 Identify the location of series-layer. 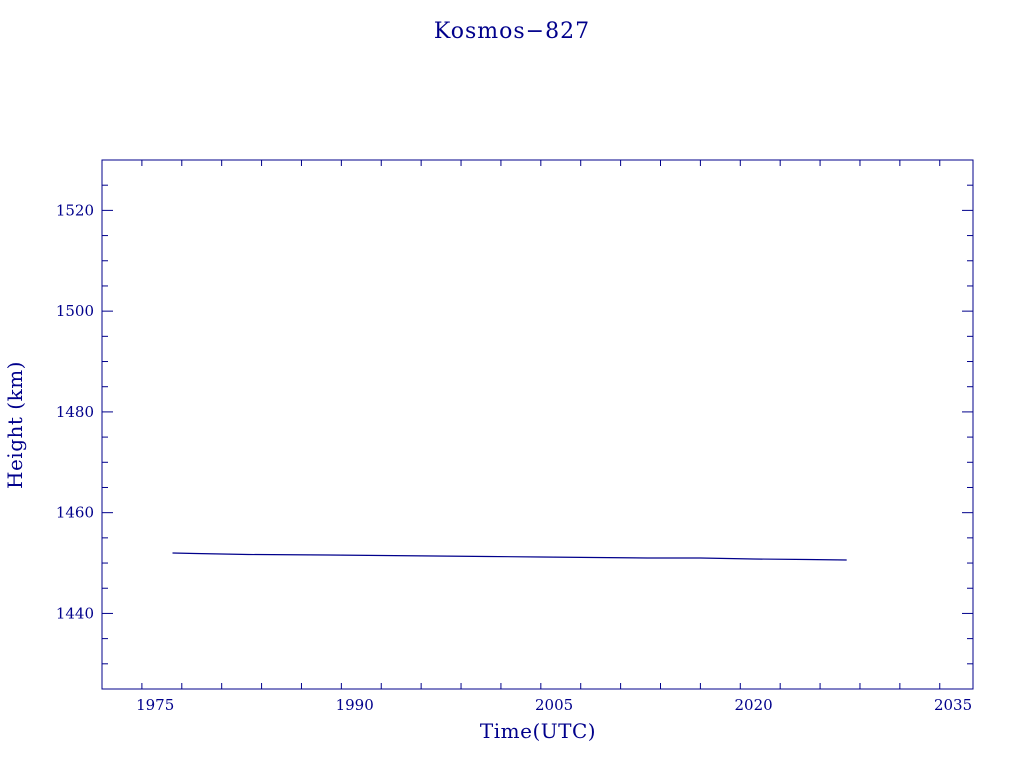
(509, 556).